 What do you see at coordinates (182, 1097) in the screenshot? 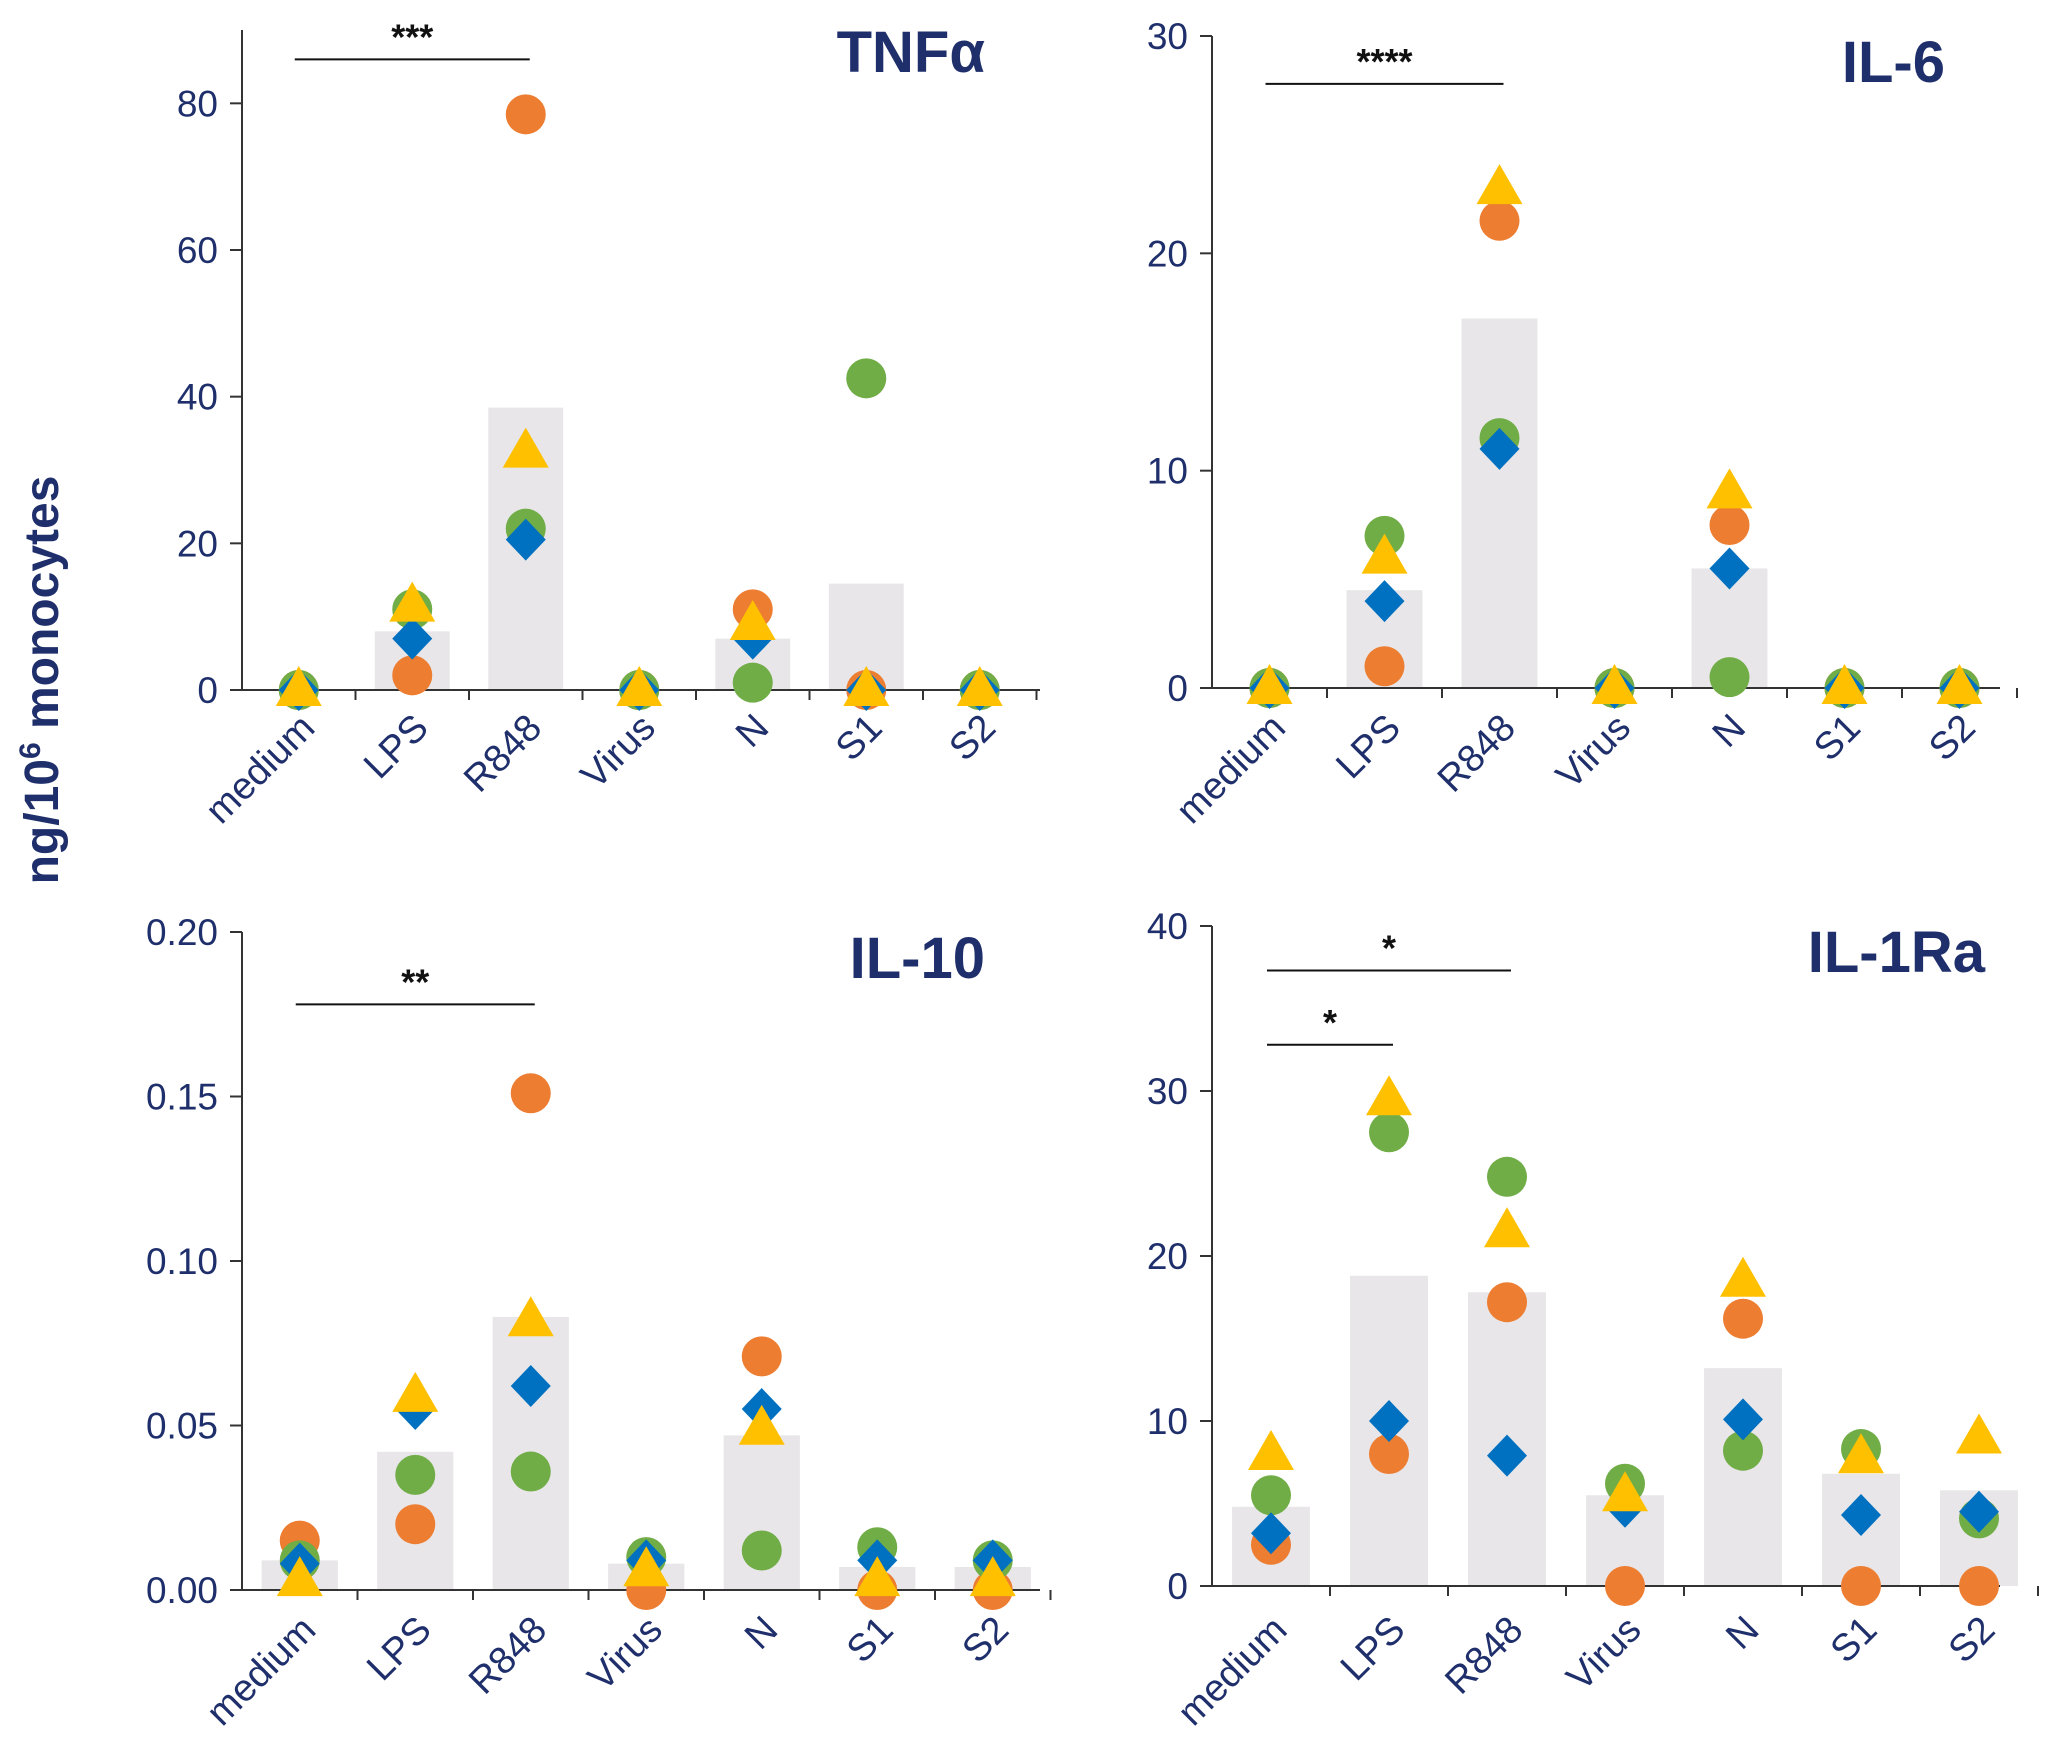
I see `y-tick-label: 0.15` at bounding box center [182, 1097].